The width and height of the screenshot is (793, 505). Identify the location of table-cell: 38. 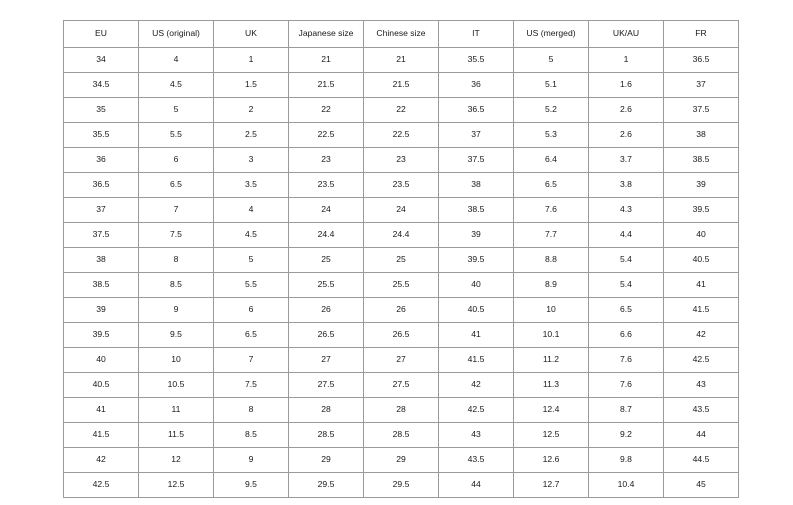
(476, 185).